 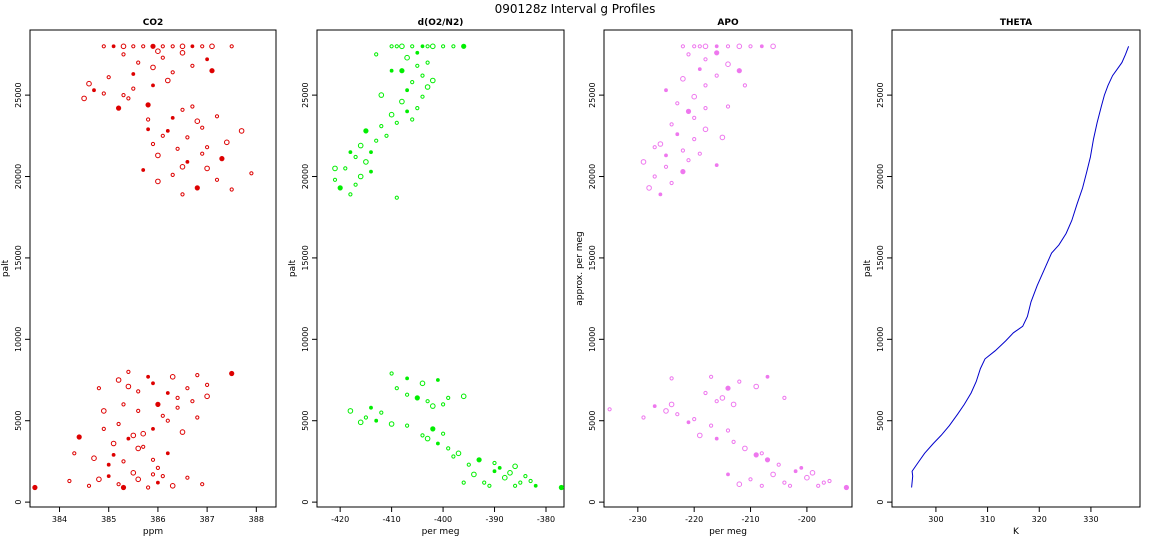 What do you see at coordinates (494, 519) in the screenshot?
I see `x-tick-label: -390` at bounding box center [494, 519].